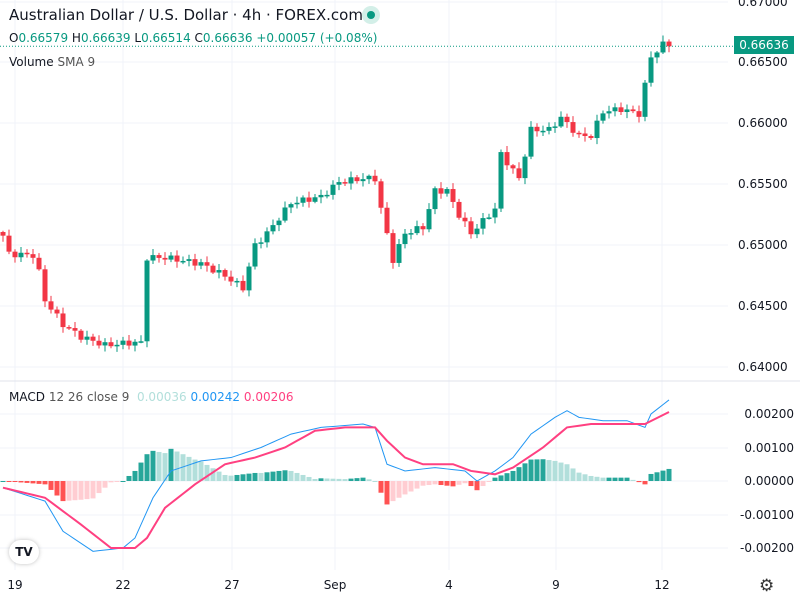 Image resolution: width=800 pixels, height=600 pixels. What do you see at coordinates (52, 62) in the screenshot?
I see `volume-legend: Volume SMA 9` at bounding box center [52, 62].